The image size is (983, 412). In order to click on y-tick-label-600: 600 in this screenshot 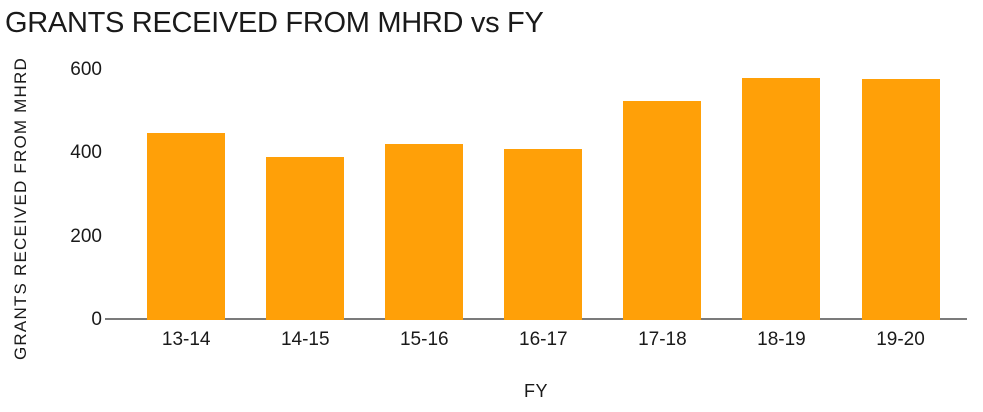, I will do `click(86, 69)`.